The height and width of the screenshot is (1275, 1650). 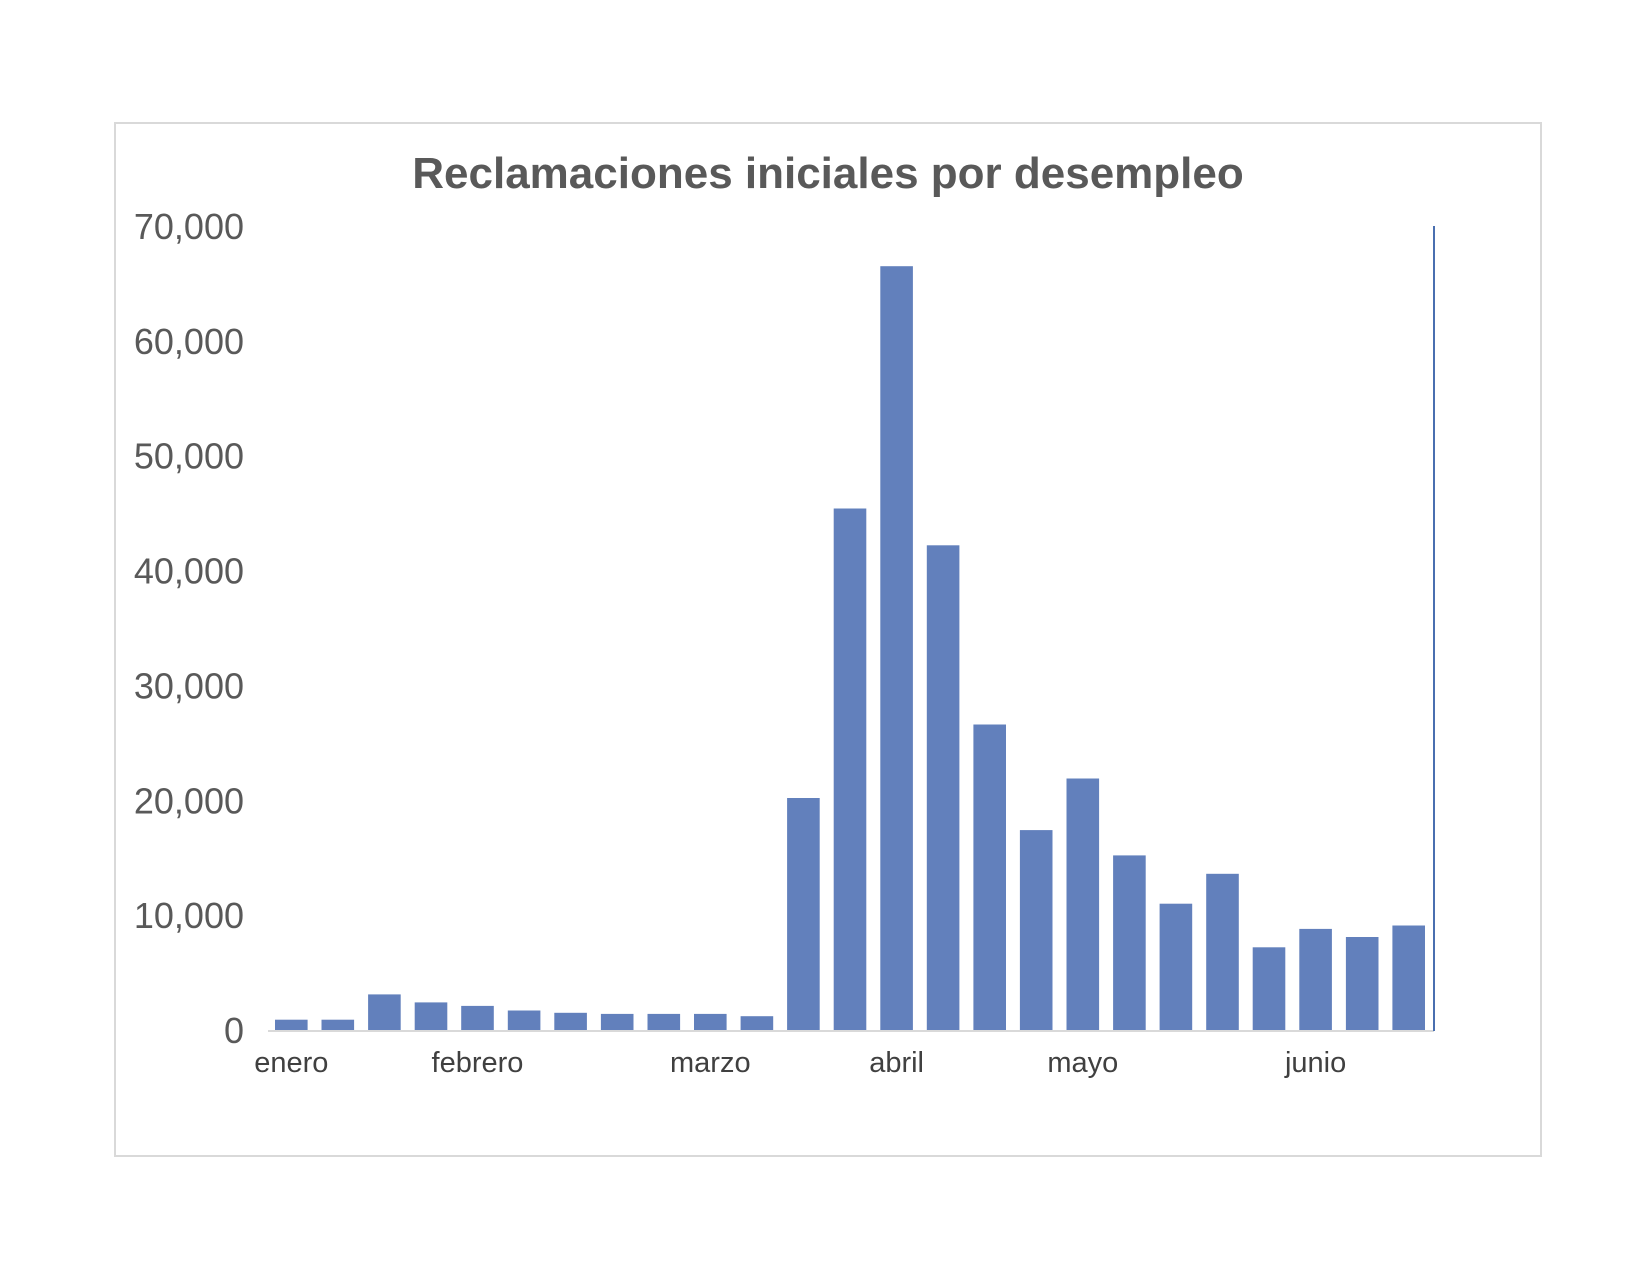 I want to click on x-month-label: enero, so click(x=291, y=1063).